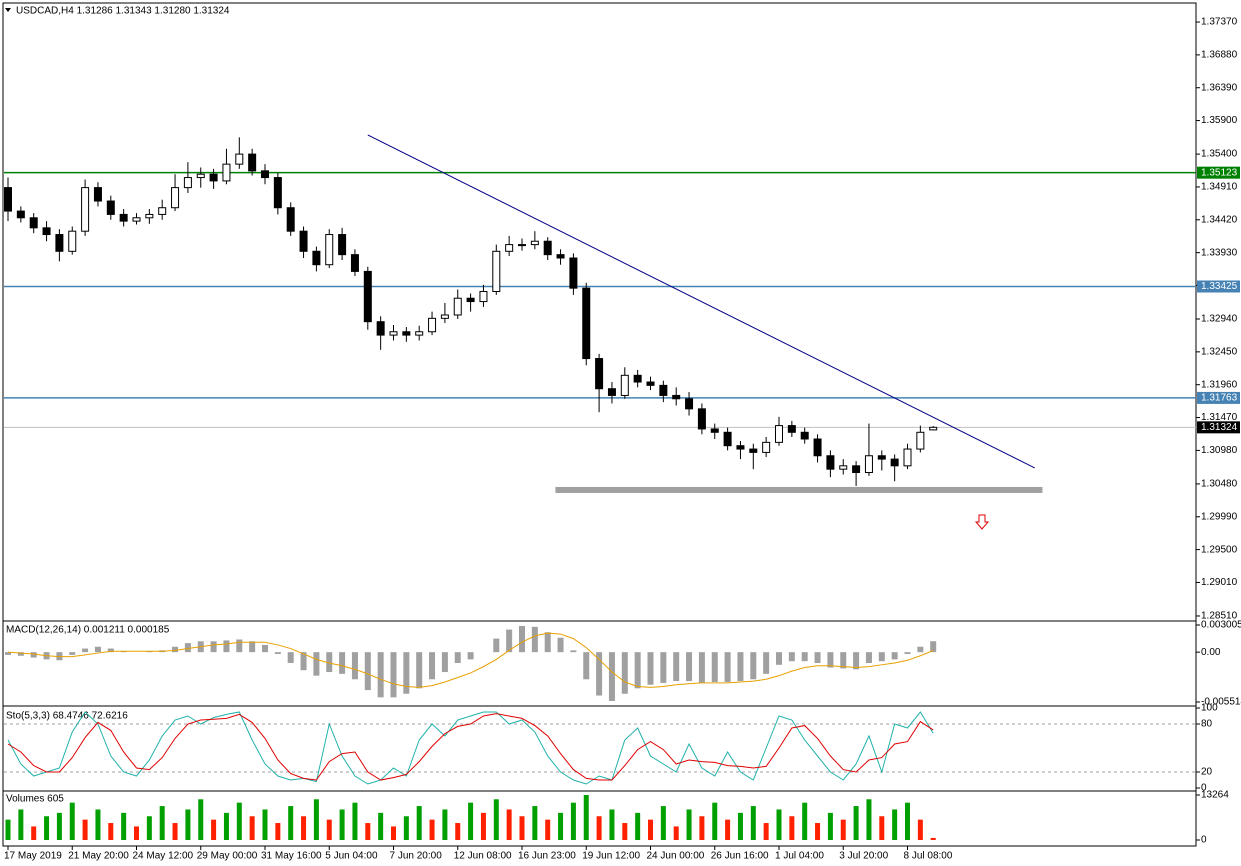 This screenshot has width=1241, height=866. Describe the element at coordinates (1209, 708) in the screenshot. I see `y-tick-label: 100` at that location.